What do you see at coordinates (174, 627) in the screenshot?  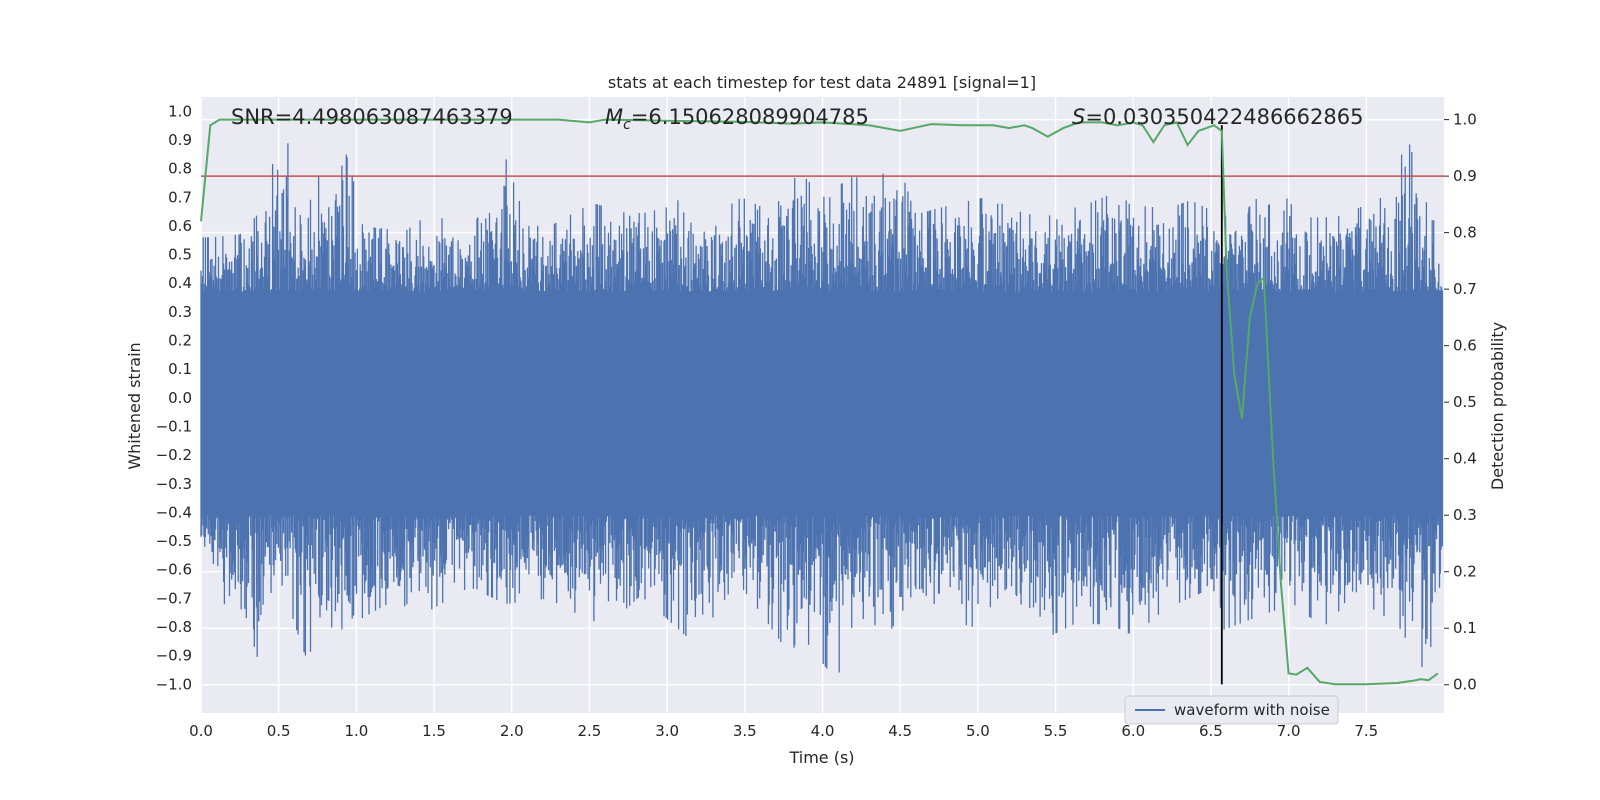 I see `left-tick-label: −0.8` at bounding box center [174, 627].